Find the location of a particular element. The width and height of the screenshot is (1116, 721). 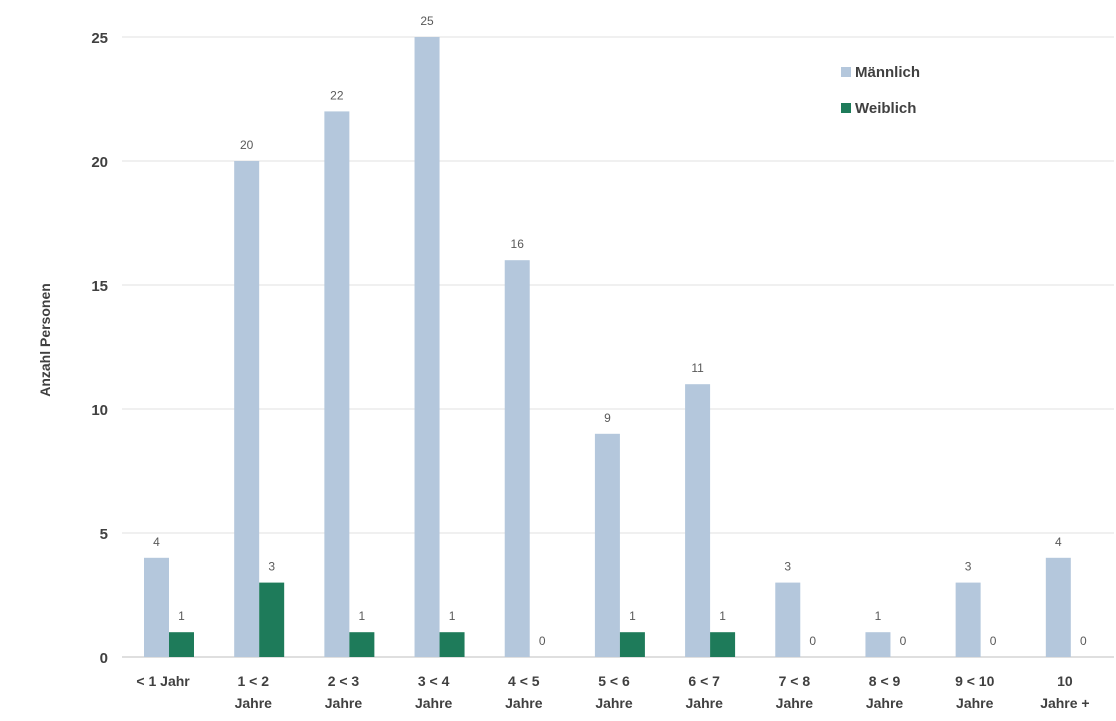

x-tick-label: 3 < 4 is located at coordinates (434, 681).